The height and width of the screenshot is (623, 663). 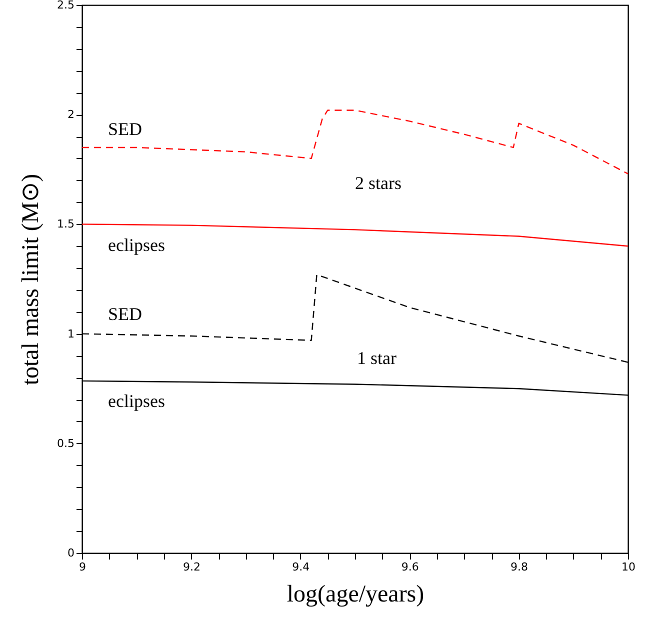 What do you see at coordinates (378, 183) in the screenshot?
I see `annotation: 2 stars` at bounding box center [378, 183].